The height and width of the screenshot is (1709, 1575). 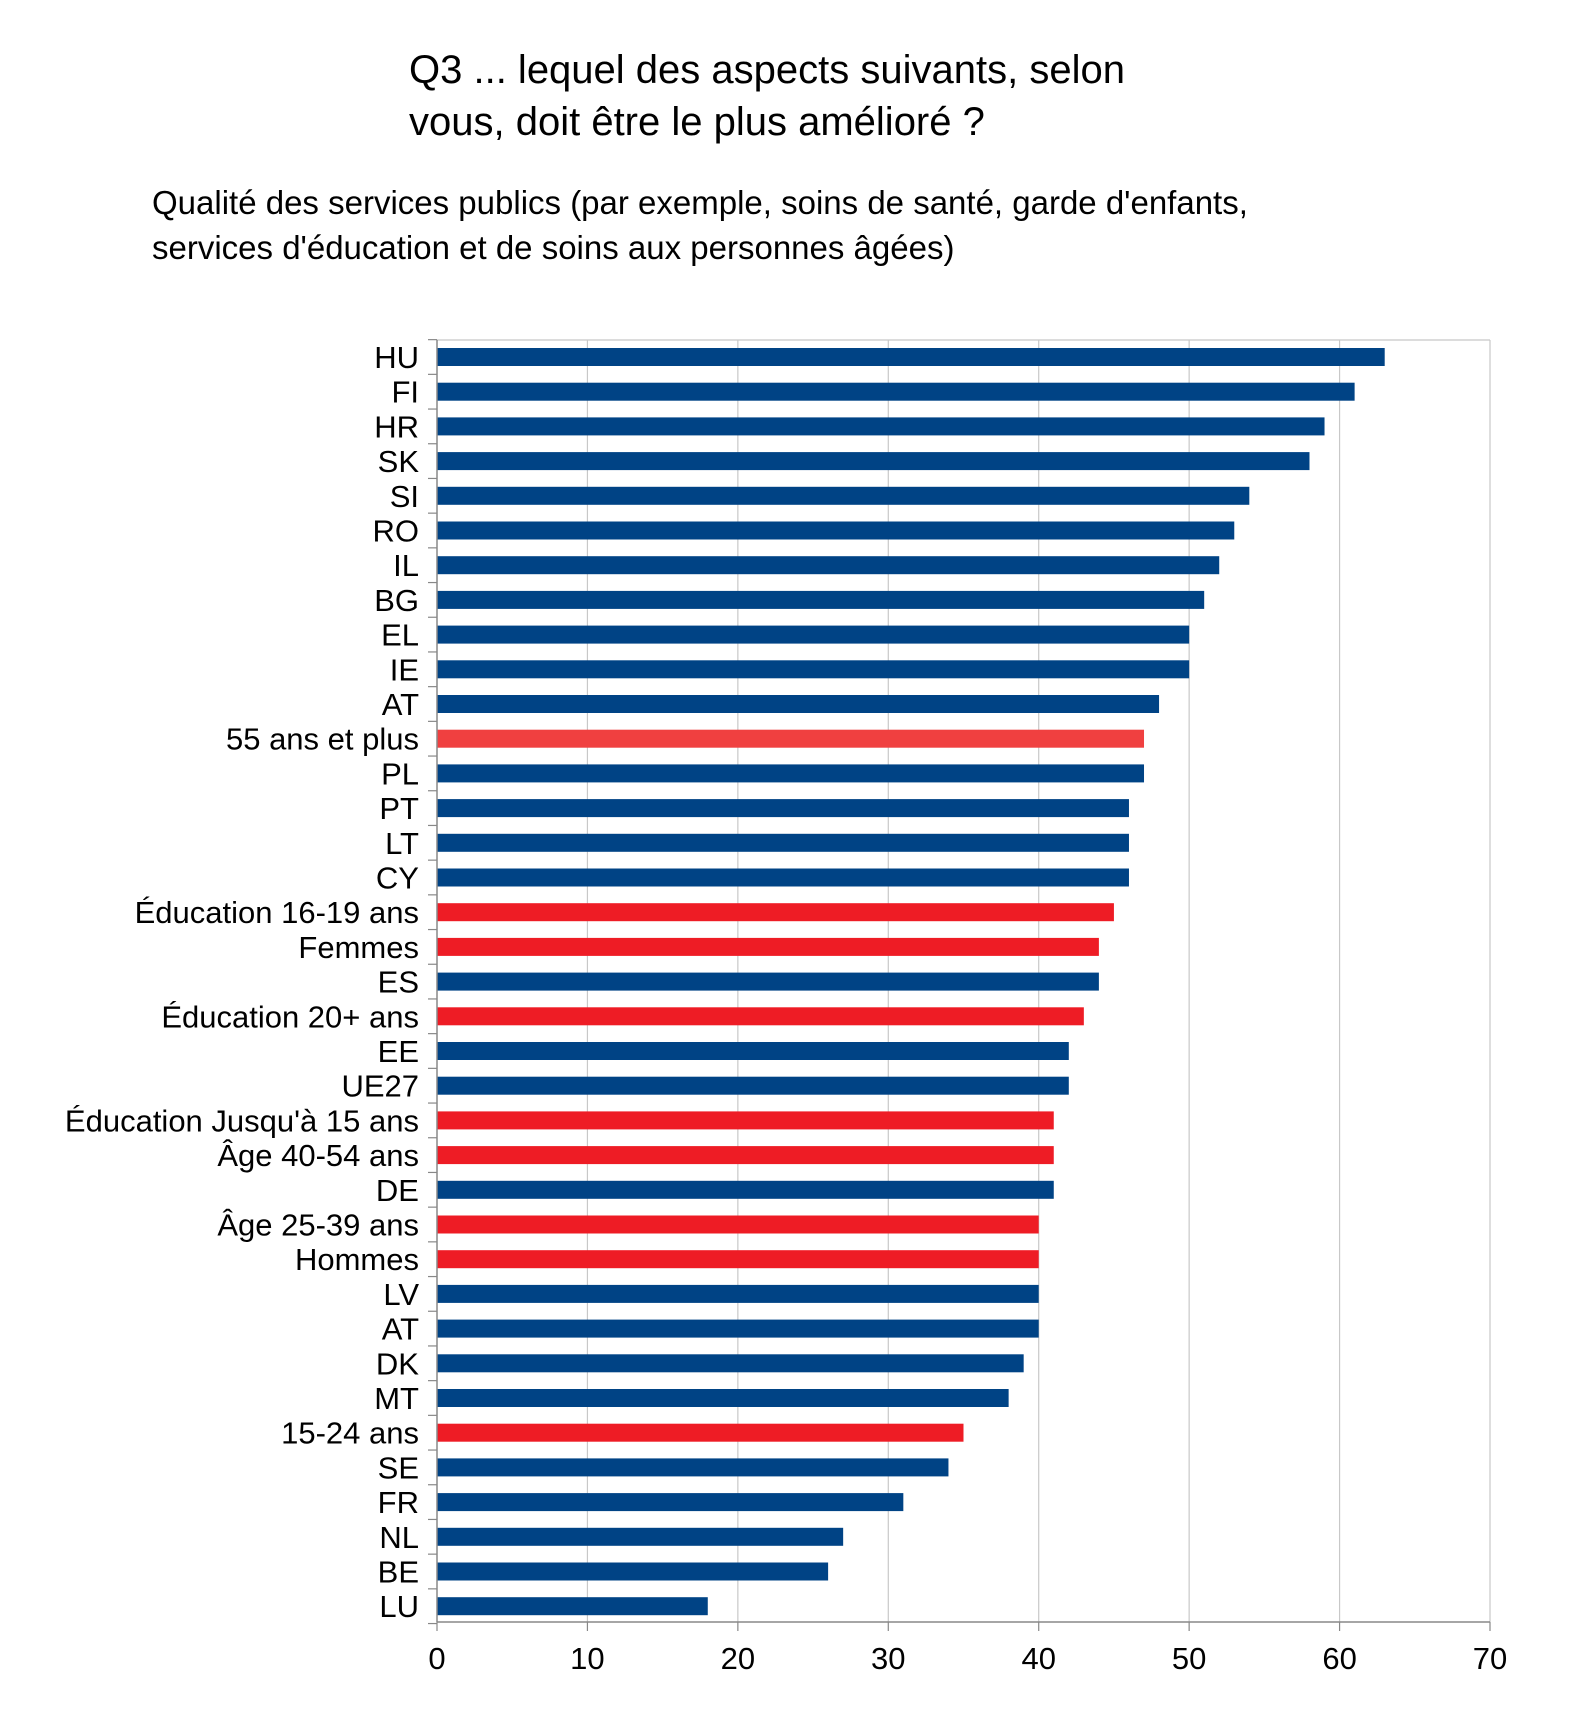 I want to click on category-label: Femmes, so click(x=358, y=947).